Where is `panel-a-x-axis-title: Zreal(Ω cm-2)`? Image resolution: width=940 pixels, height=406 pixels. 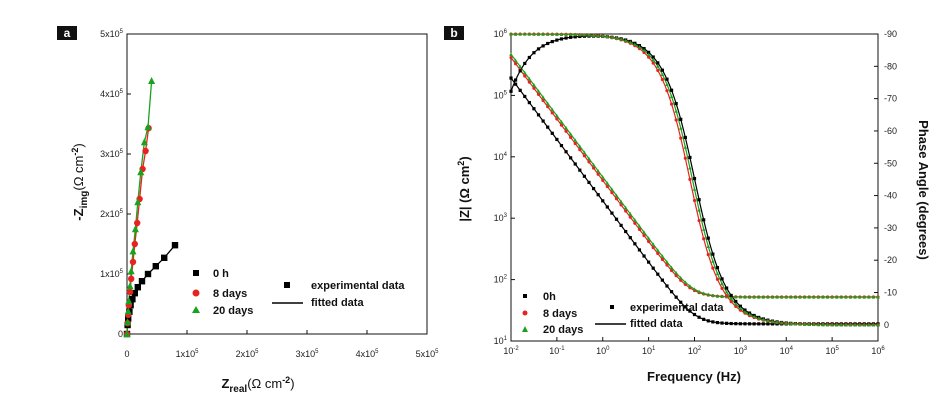 panel-a-x-axis-title: Zreal(Ω cm-2) is located at coordinates (257, 385).